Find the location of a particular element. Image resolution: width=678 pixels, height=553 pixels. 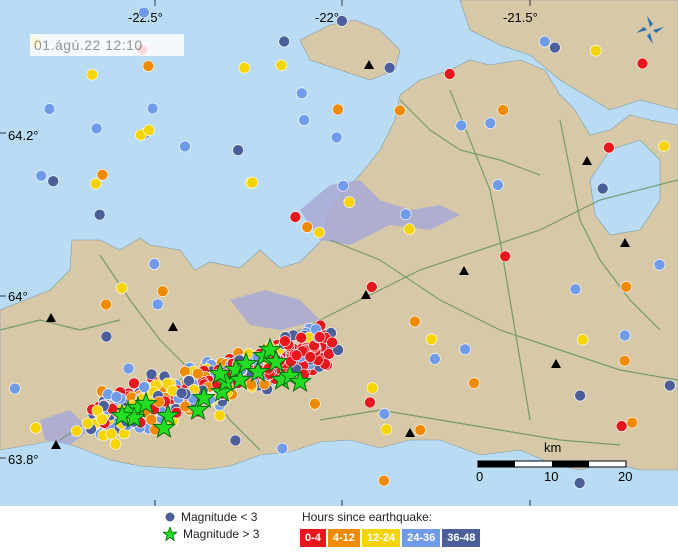

scale-tick-10: 10 is located at coordinates (551, 476).